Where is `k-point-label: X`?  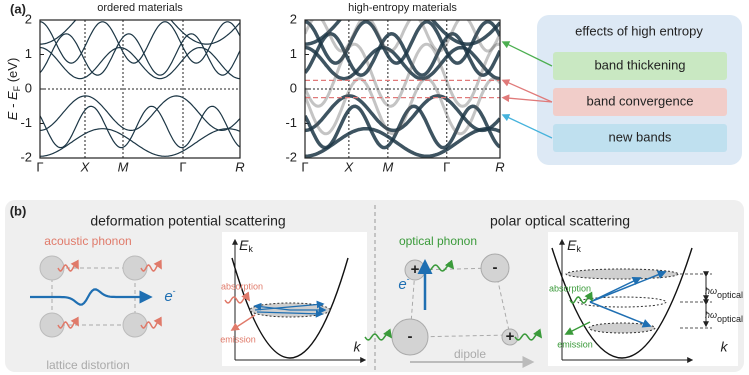
k-point-label: X is located at coordinates (85, 166).